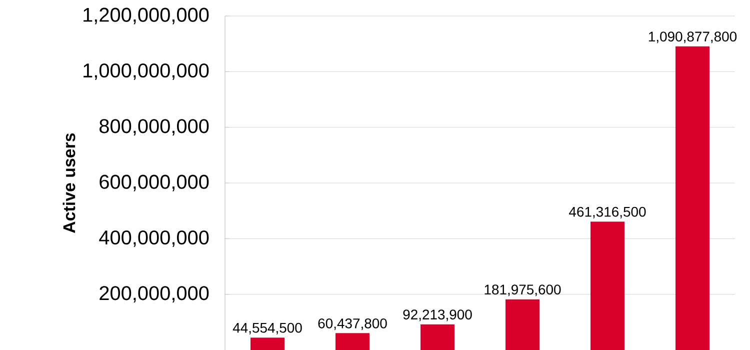  Describe the element at coordinates (146, 16) in the screenshot. I see `y-tick-label: 1,200,000,000` at that location.